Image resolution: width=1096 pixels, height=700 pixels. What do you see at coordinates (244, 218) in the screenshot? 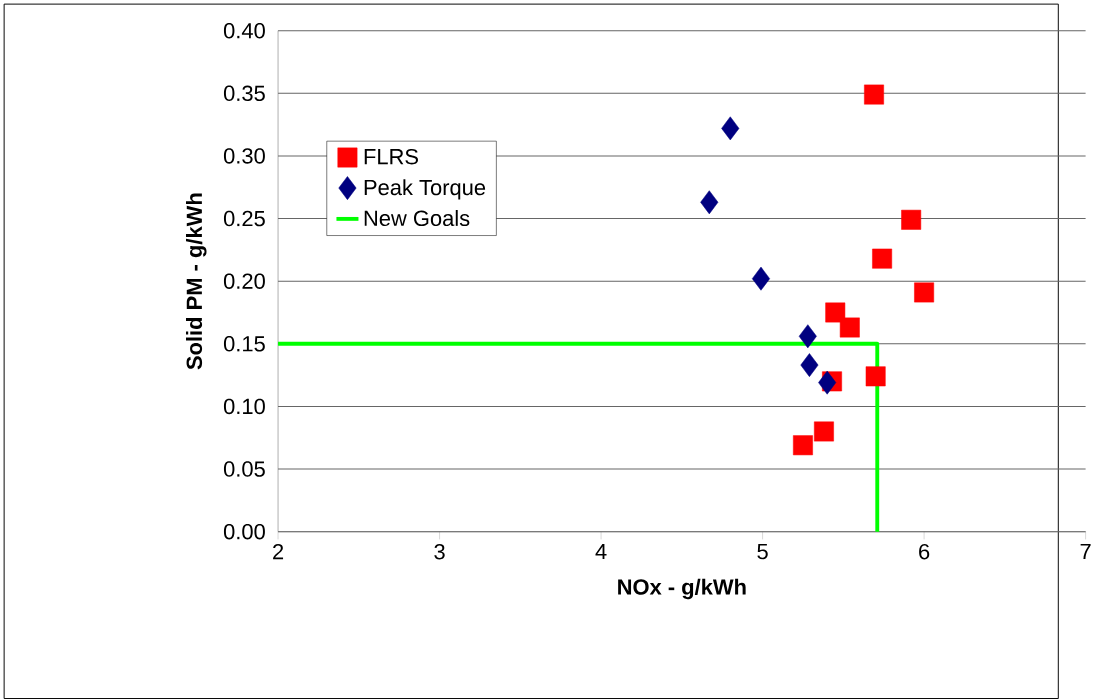
I see `y-tick-label: 0.25` at bounding box center [244, 218].